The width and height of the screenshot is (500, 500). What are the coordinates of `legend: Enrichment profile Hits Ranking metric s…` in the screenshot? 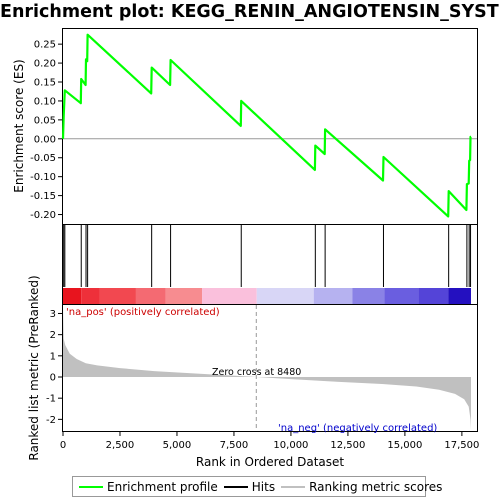 It's located at (257, 486).